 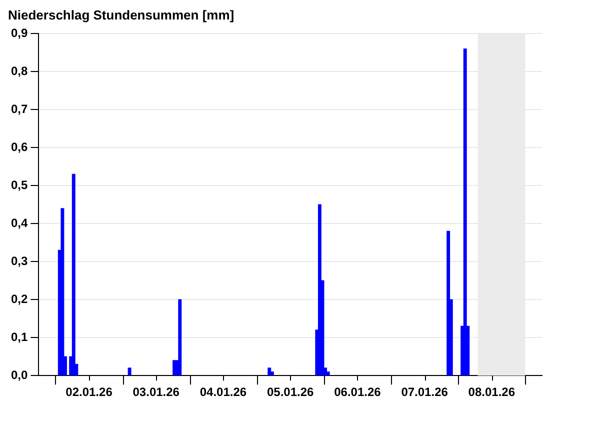 What do you see at coordinates (156, 392) in the screenshot?
I see `x-tick-label: 03.01.26` at bounding box center [156, 392].